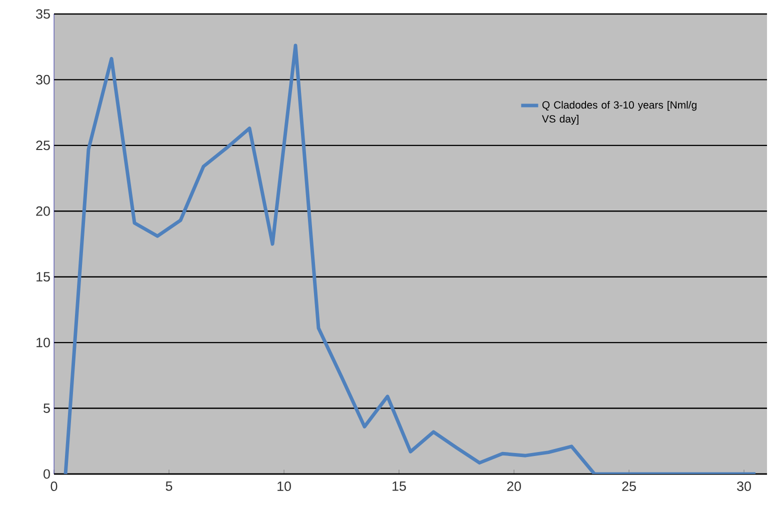 Image resolution: width=769 pixels, height=517 pixels. What do you see at coordinates (744, 487) in the screenshot?
I see `x-tick-label: 30` at bounding box center [744, 487].